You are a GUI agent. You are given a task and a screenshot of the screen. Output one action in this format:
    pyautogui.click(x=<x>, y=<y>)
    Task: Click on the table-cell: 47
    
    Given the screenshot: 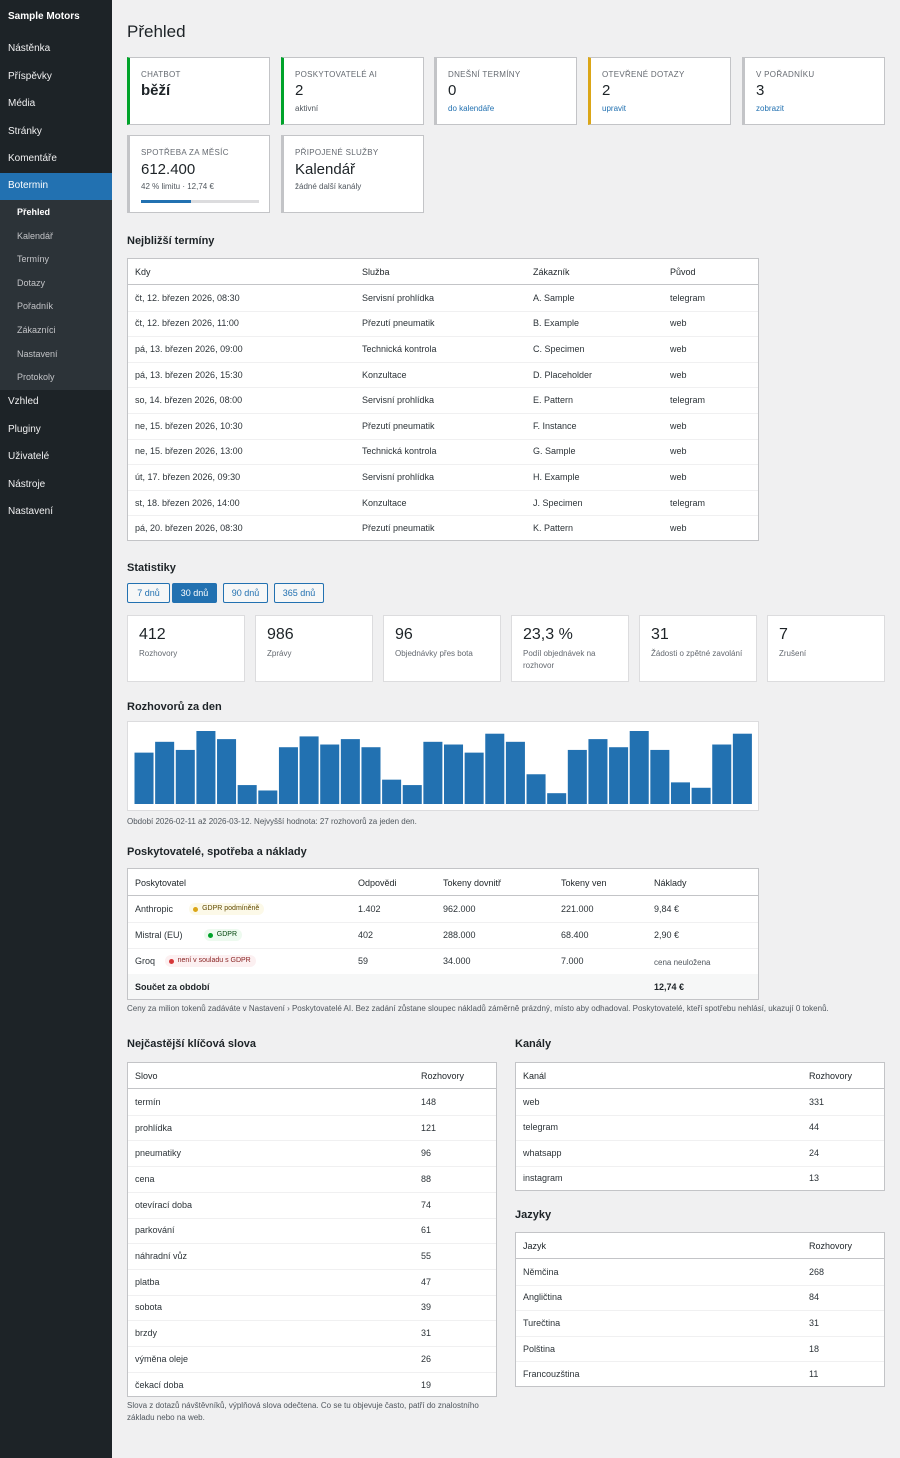 What is the action you would take?
    pyautogui.click(x=426, y=1281)
    